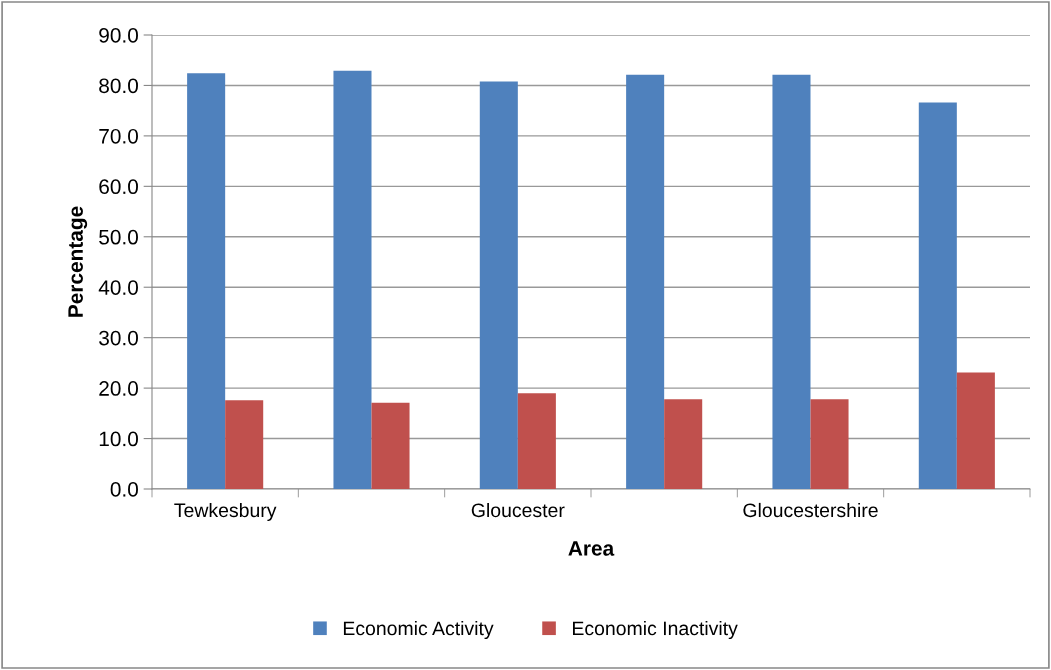 This screenshot has height=670, width=1051. I want to click on y-tick-label: 10.0, so click(118, 439).